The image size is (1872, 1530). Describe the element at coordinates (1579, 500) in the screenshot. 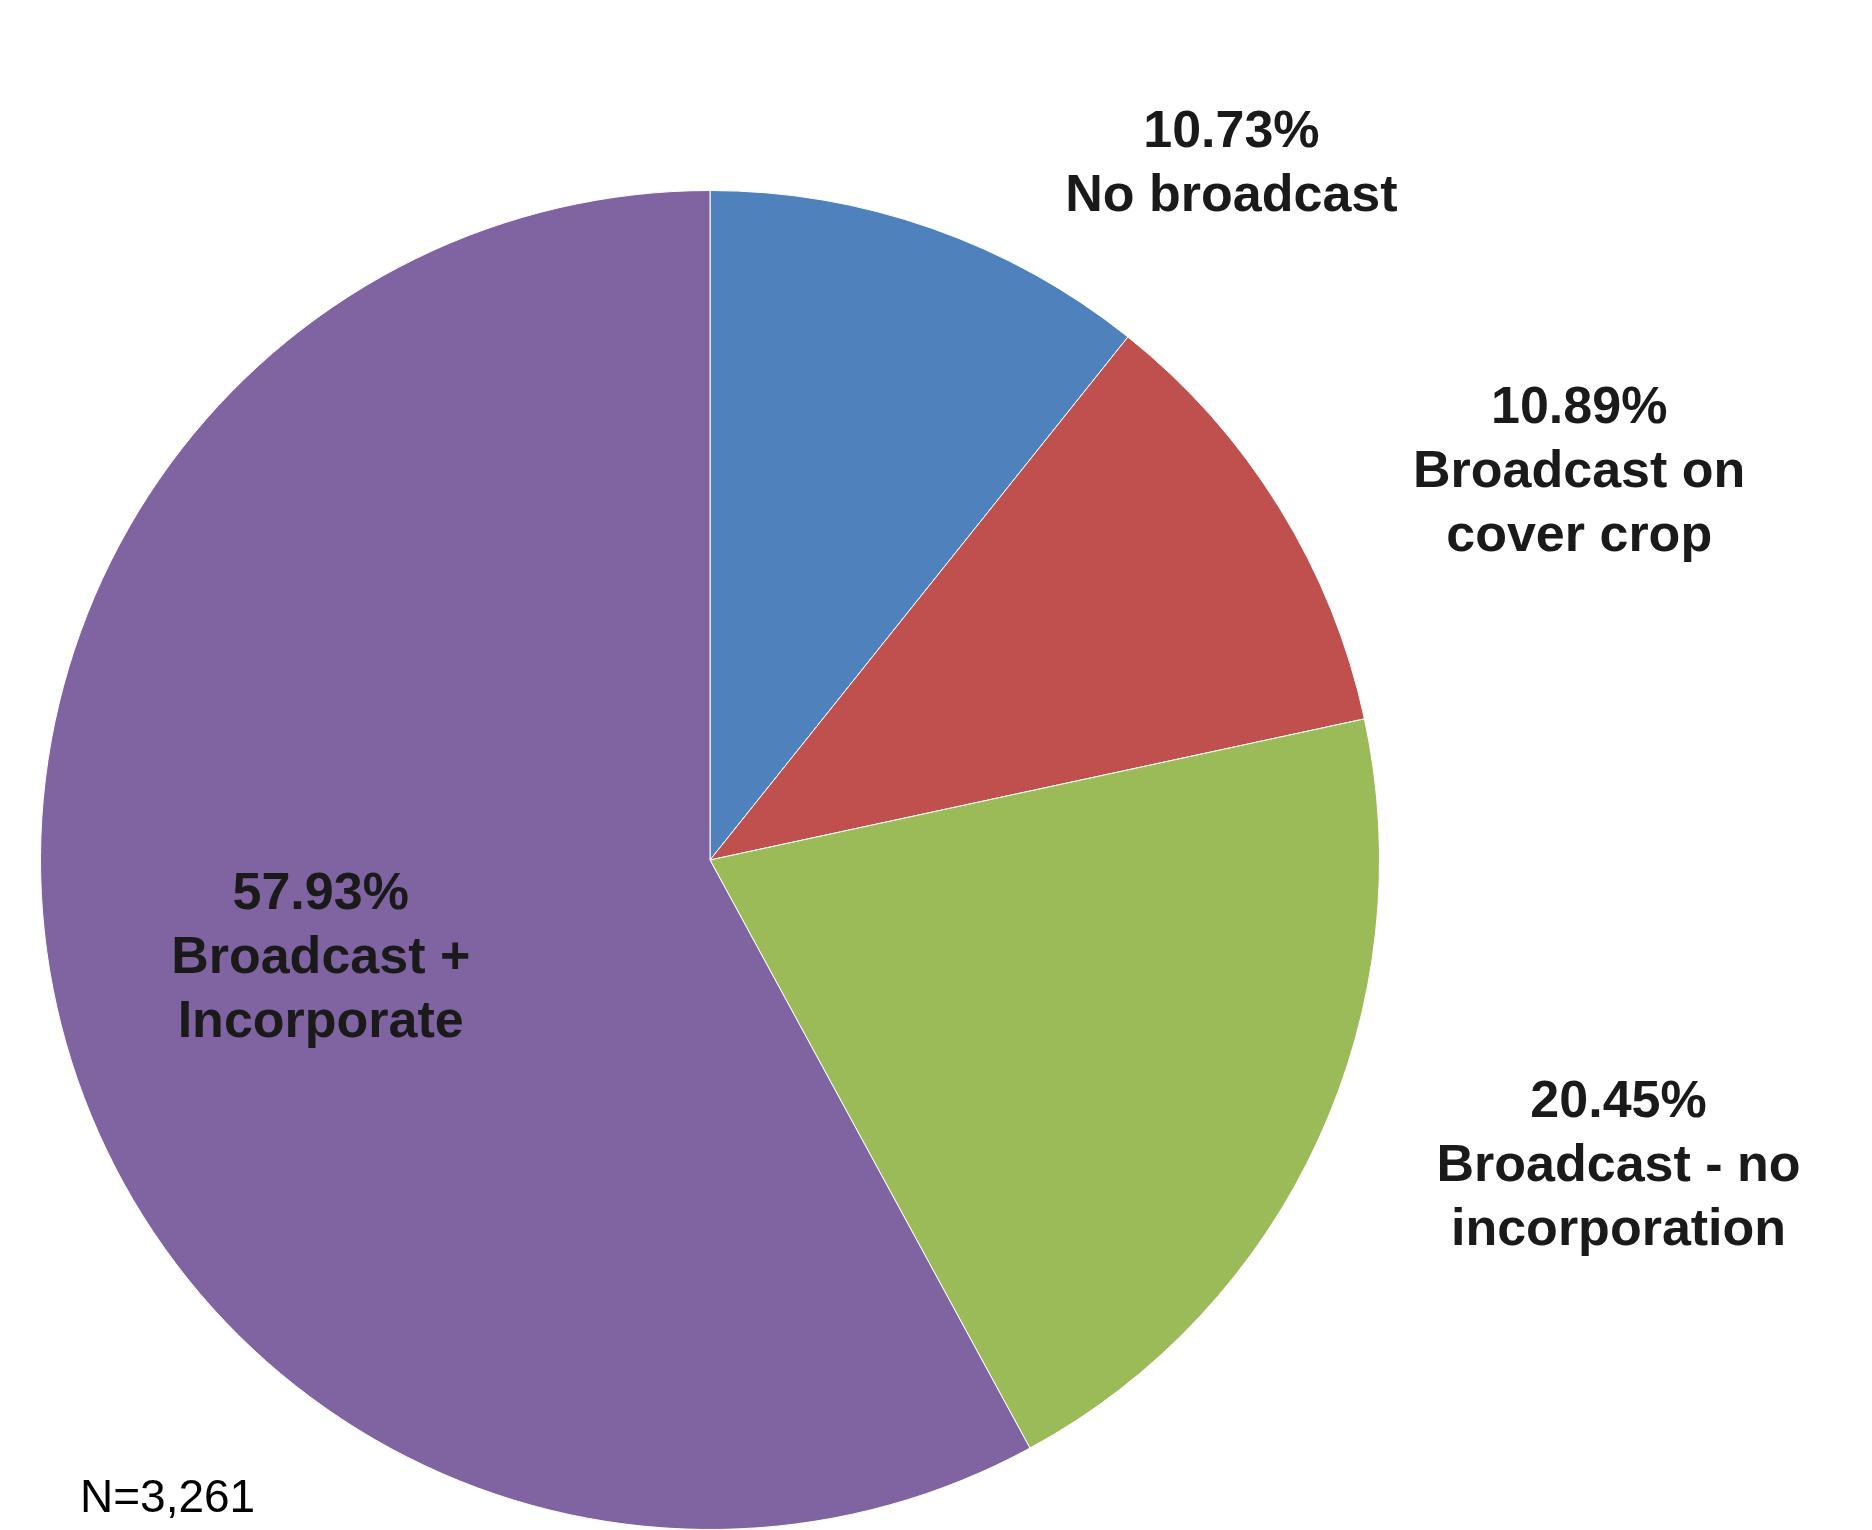

I see `slice-label: Broadcast on cover crop` at that location.